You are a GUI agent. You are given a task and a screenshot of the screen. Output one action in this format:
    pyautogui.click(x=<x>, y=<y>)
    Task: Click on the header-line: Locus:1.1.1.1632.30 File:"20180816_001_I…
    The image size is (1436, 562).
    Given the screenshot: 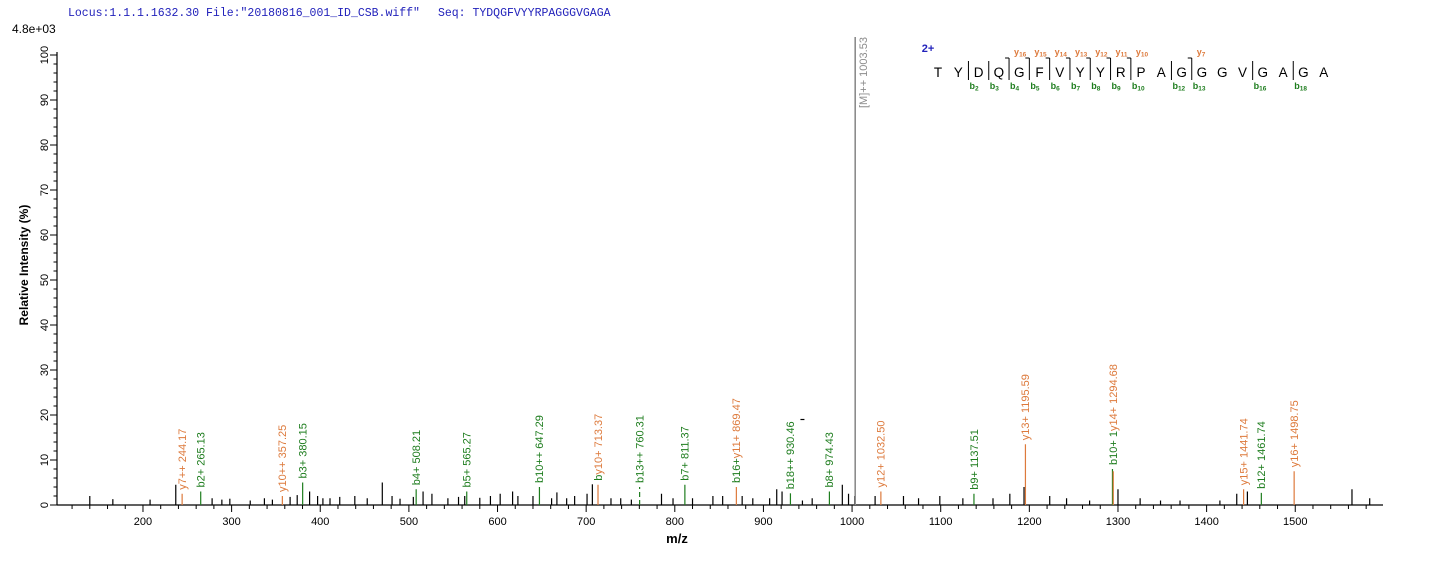 What is the action you would take?
    pyautogui.click(x=339, y=13)
    